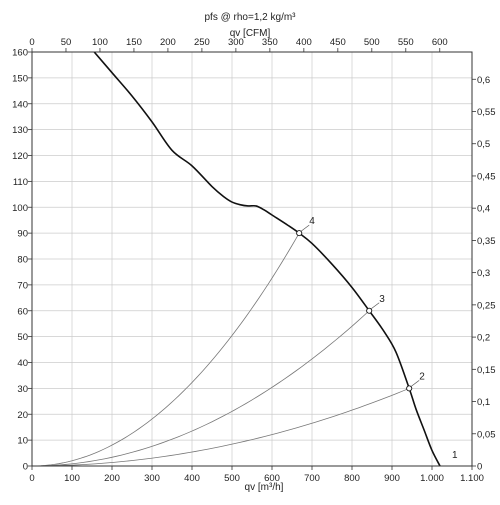 The width and height of the screenshot is (500, 505). I want to click on right-tick-label: 0,45, so click(486, 176).